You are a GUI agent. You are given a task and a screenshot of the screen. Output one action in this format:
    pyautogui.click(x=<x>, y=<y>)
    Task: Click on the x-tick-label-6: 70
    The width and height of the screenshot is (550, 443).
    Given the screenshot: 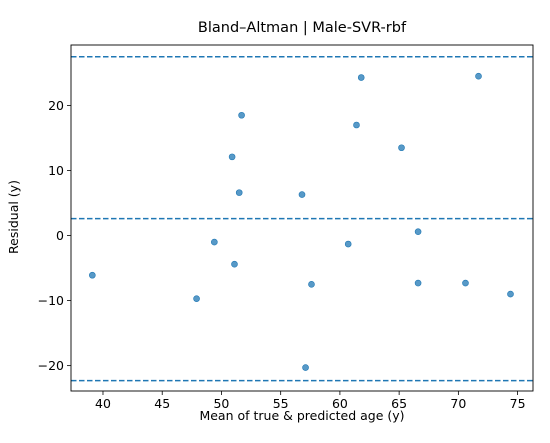 What is the action you would take?
    pyautogui.click(x=458, y=403)
    